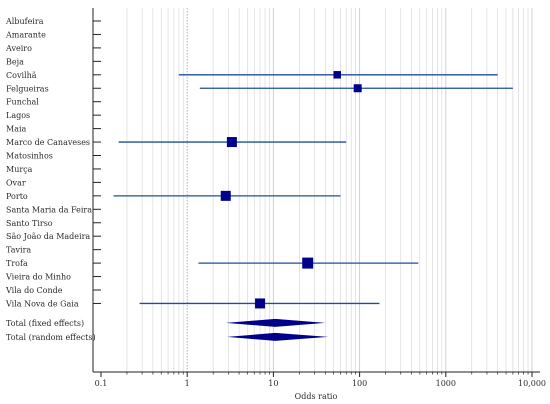 The width and height of the screenshot is (550, 404). What do you see at coordinates (29, 156) in the screenshot?
I see `study-label: Matosinhos` at bounding box center [29, 156].